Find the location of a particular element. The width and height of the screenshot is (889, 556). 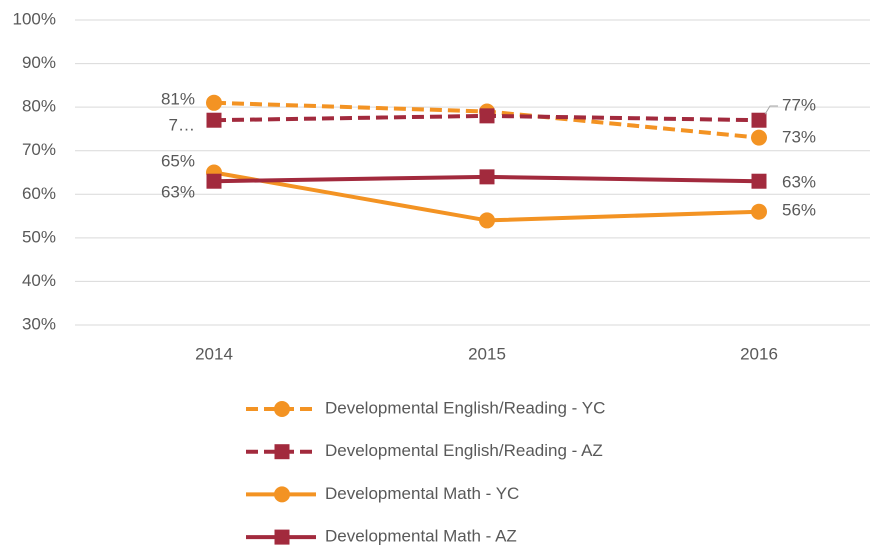

y-tick-label: 40% is located at coordinates (39, 280).